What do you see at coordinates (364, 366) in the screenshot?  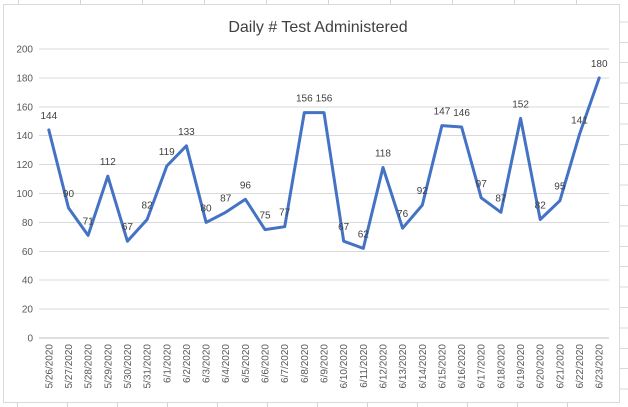 I see `x-axis-tick-label: 6/11/2020` at bounding box center [364, 366].